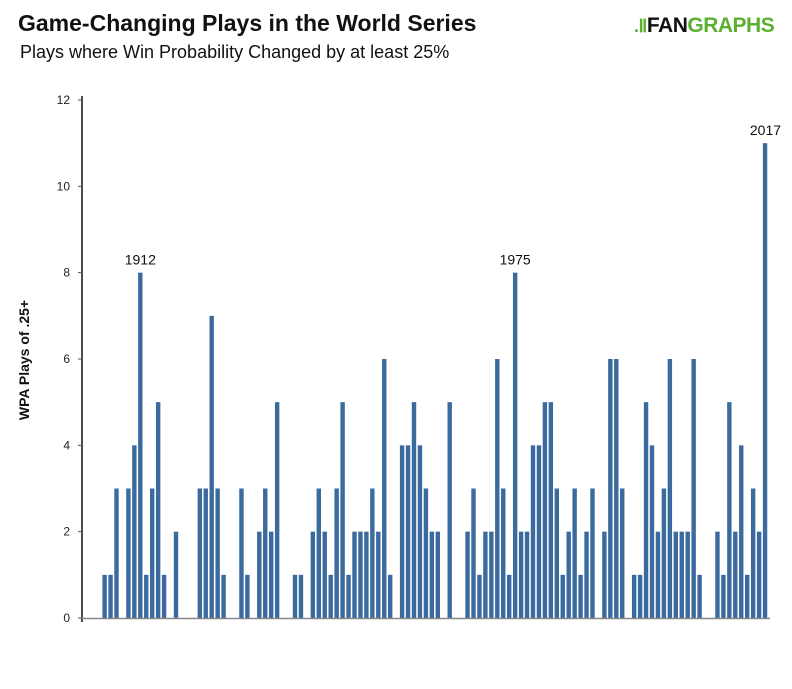 This screenshot has height=689, width=792. What do you see at coordinates (348, 596) in the screenshot?
I see `bar-1947` at bounding box center [348, 596].